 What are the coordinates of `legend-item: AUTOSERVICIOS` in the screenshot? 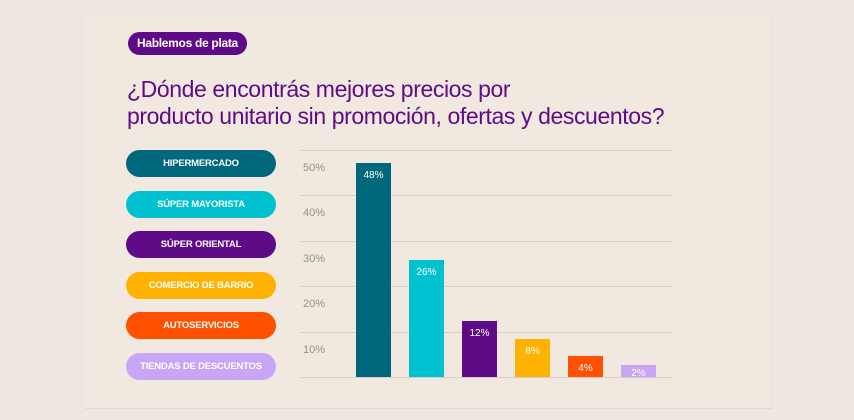 It's located at (201, 325).